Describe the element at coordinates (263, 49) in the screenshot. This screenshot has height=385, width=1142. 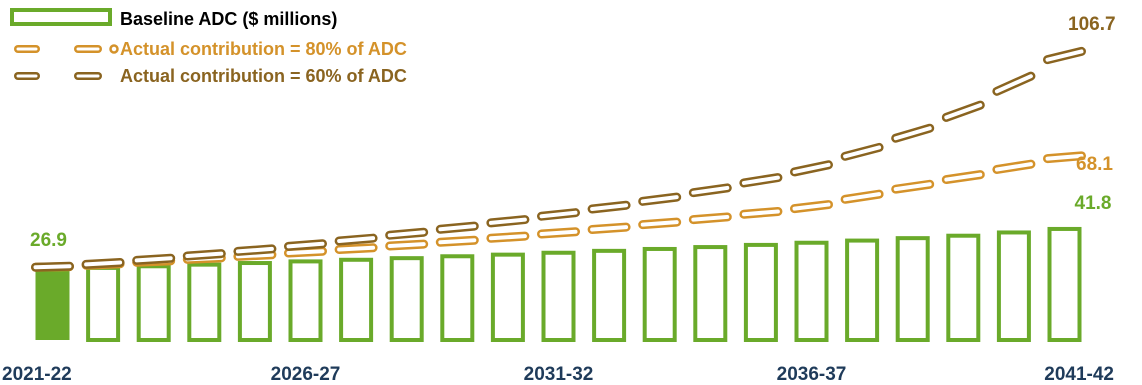
I see `legend-80pct-label: Actual contribution = 80% of ADC` at that location.